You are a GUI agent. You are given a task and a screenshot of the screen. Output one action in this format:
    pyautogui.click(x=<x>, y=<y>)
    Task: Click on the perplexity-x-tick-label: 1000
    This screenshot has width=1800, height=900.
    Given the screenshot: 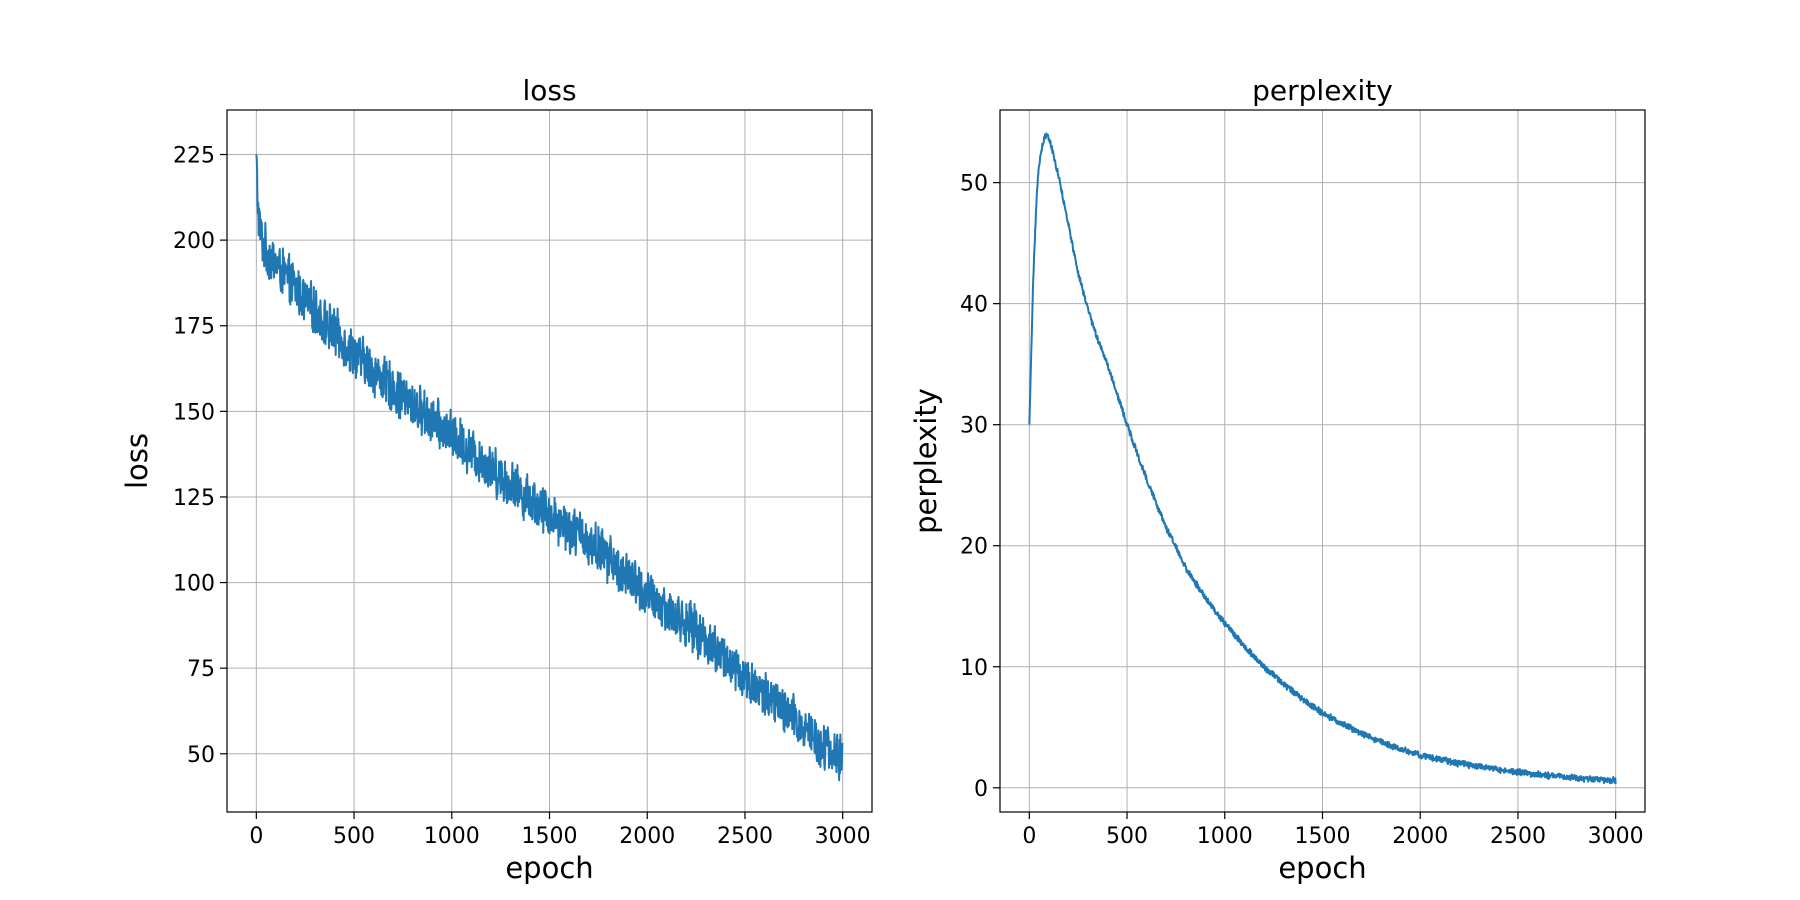 What is the action you would take?
    pyautogui.click(x=1225, y=836)
    